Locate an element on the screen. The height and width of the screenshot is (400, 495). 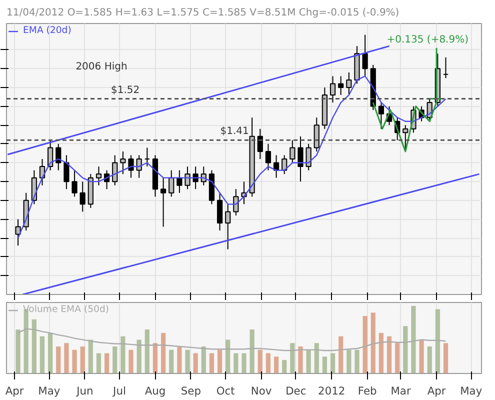
x-tick-label: 2012 is located at coordinates (332, 391).